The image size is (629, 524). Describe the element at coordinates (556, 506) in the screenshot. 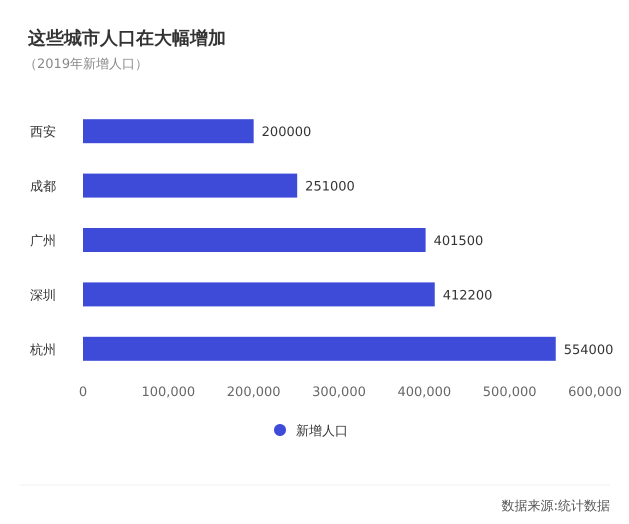

I see `source-note: 数据来源:统计数据` at that location.